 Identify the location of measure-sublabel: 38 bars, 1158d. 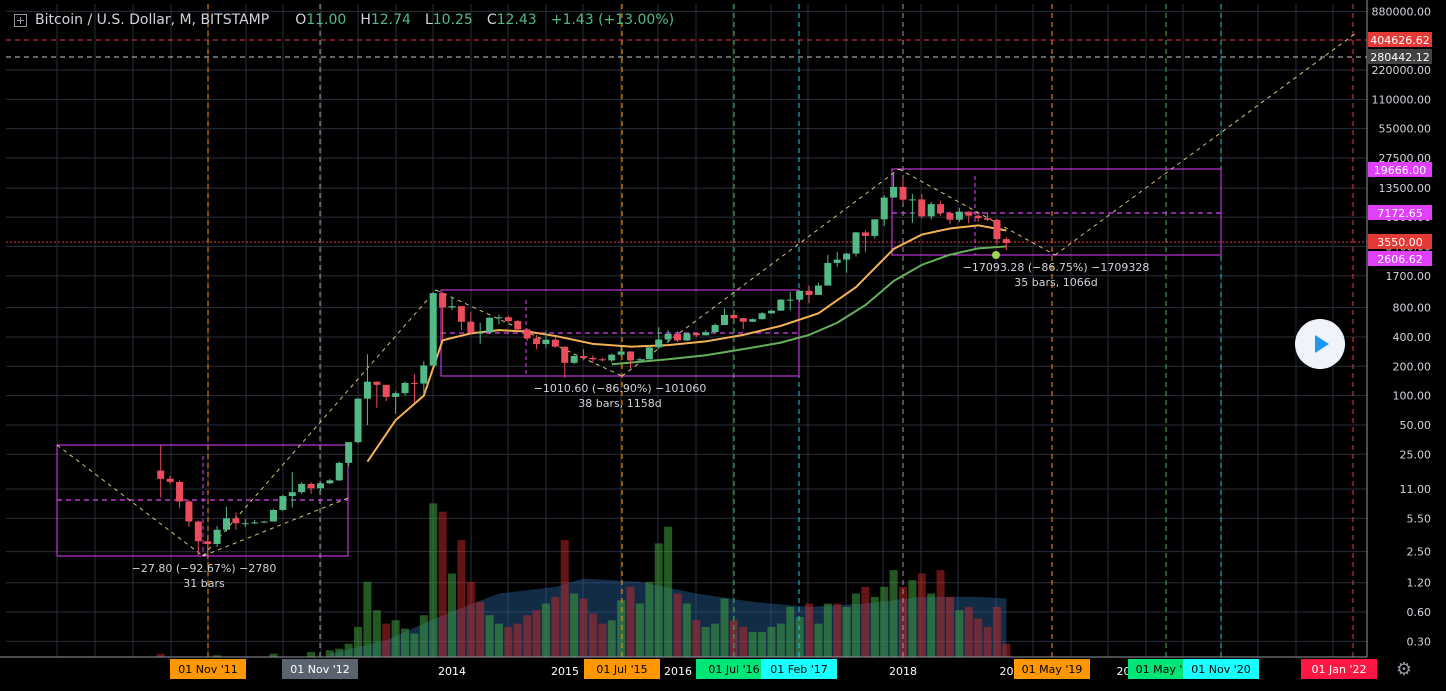
(619, 403).